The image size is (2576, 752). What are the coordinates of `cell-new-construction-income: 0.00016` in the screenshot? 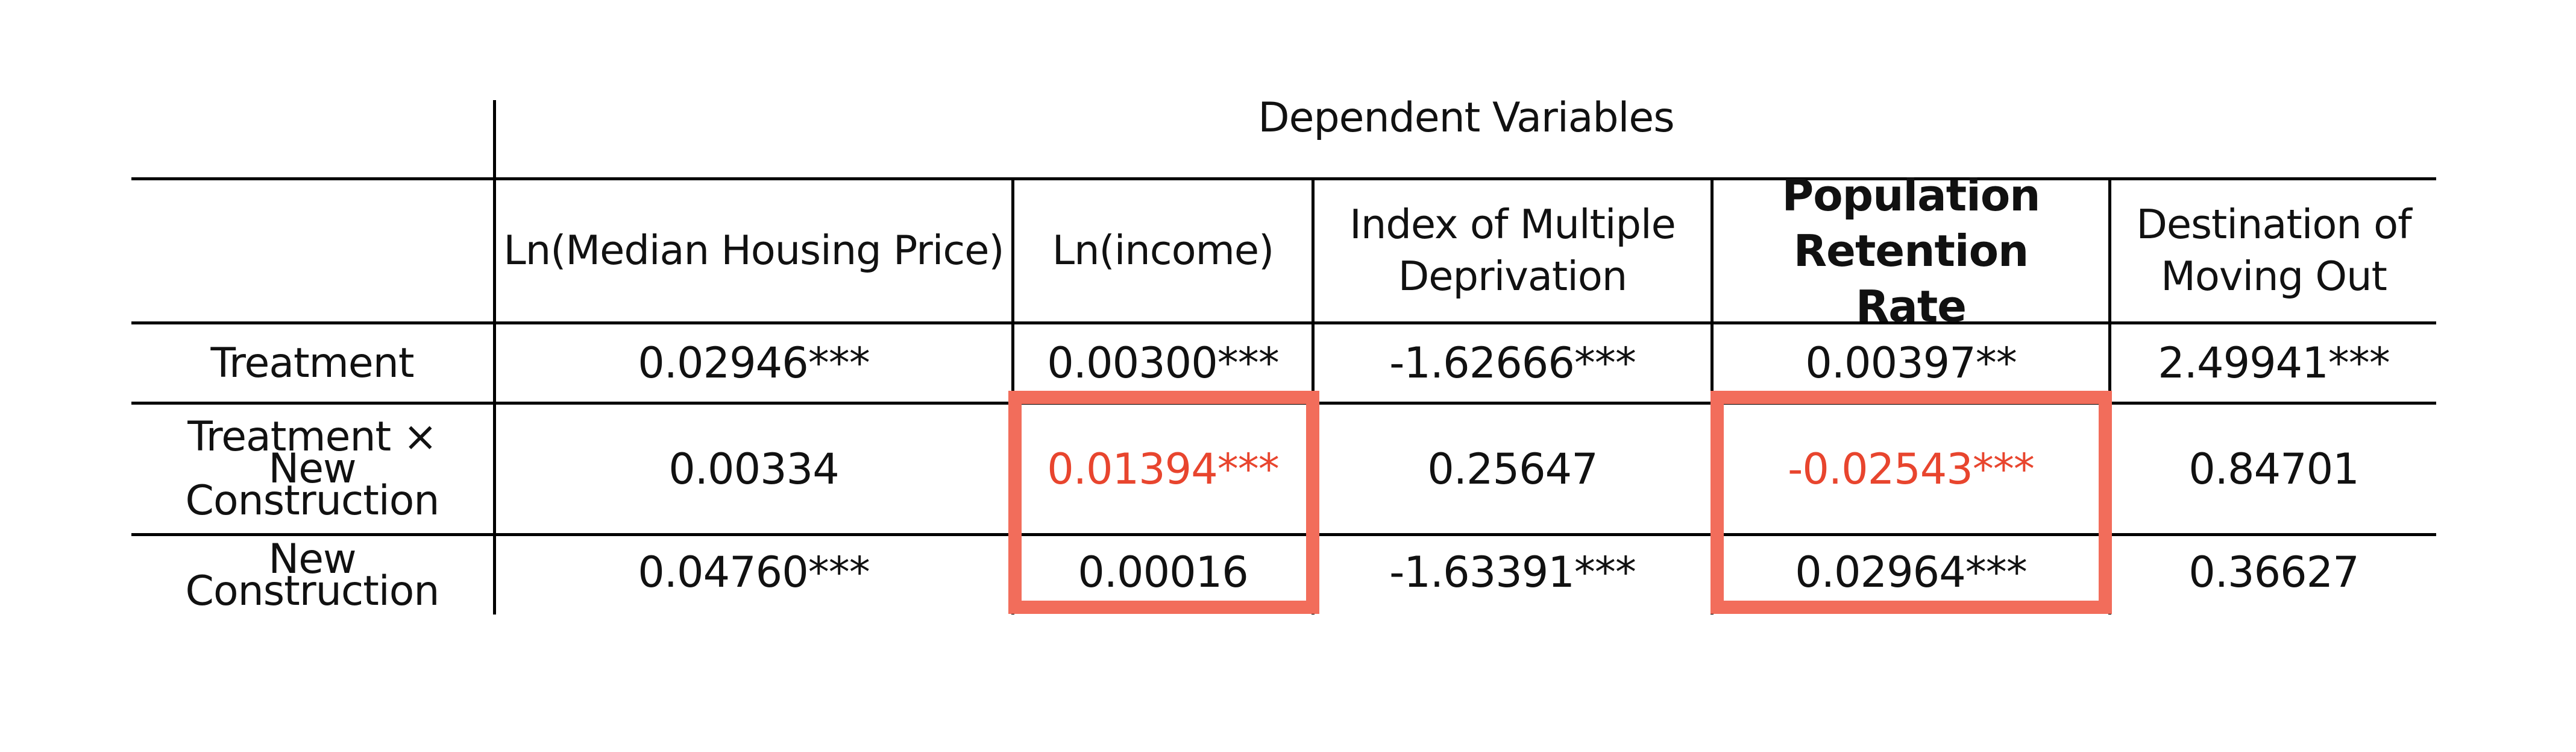 It's located at (1163, 572).